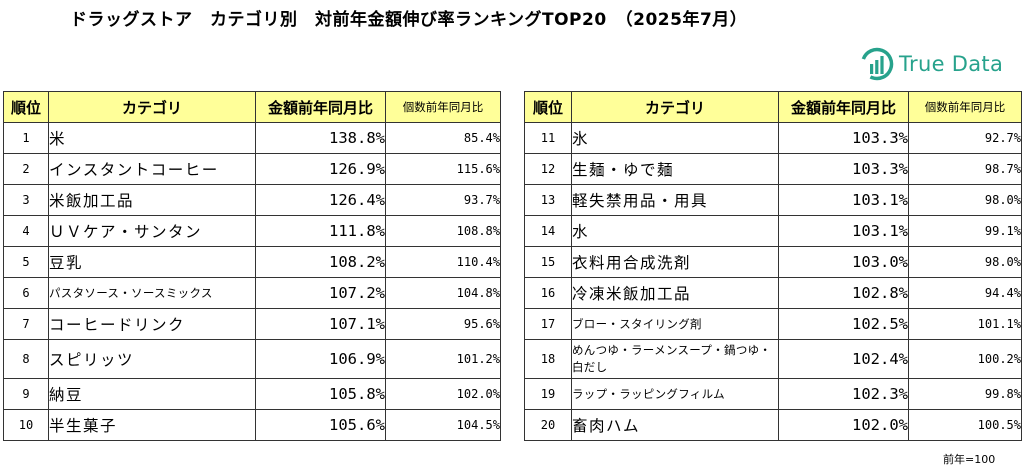 This screenshot has height=475, width=1024. Describe the element at coordinates (443, 425) in the screenshot. I see `count-yoy-cell: 104.5%` at that location.